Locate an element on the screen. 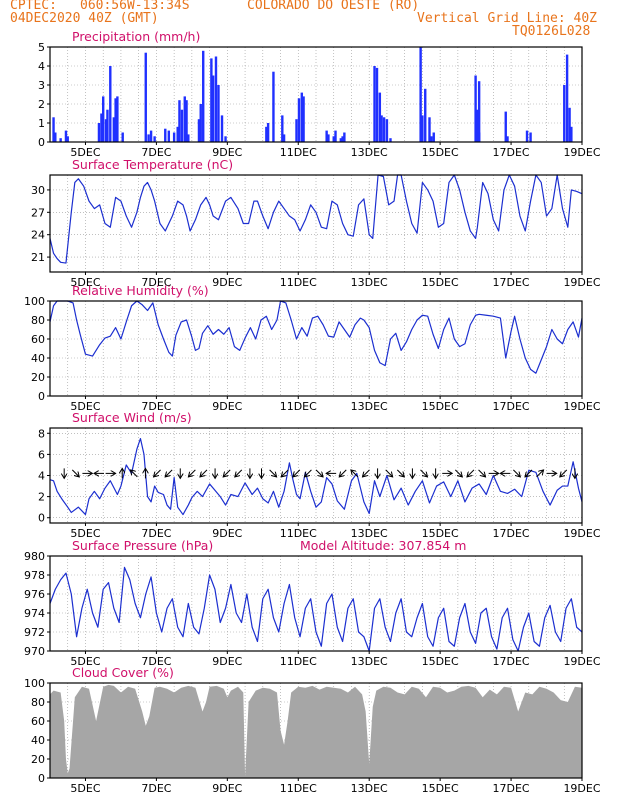  header-source-text: CPTEC: is located at coordinates (33, 6).